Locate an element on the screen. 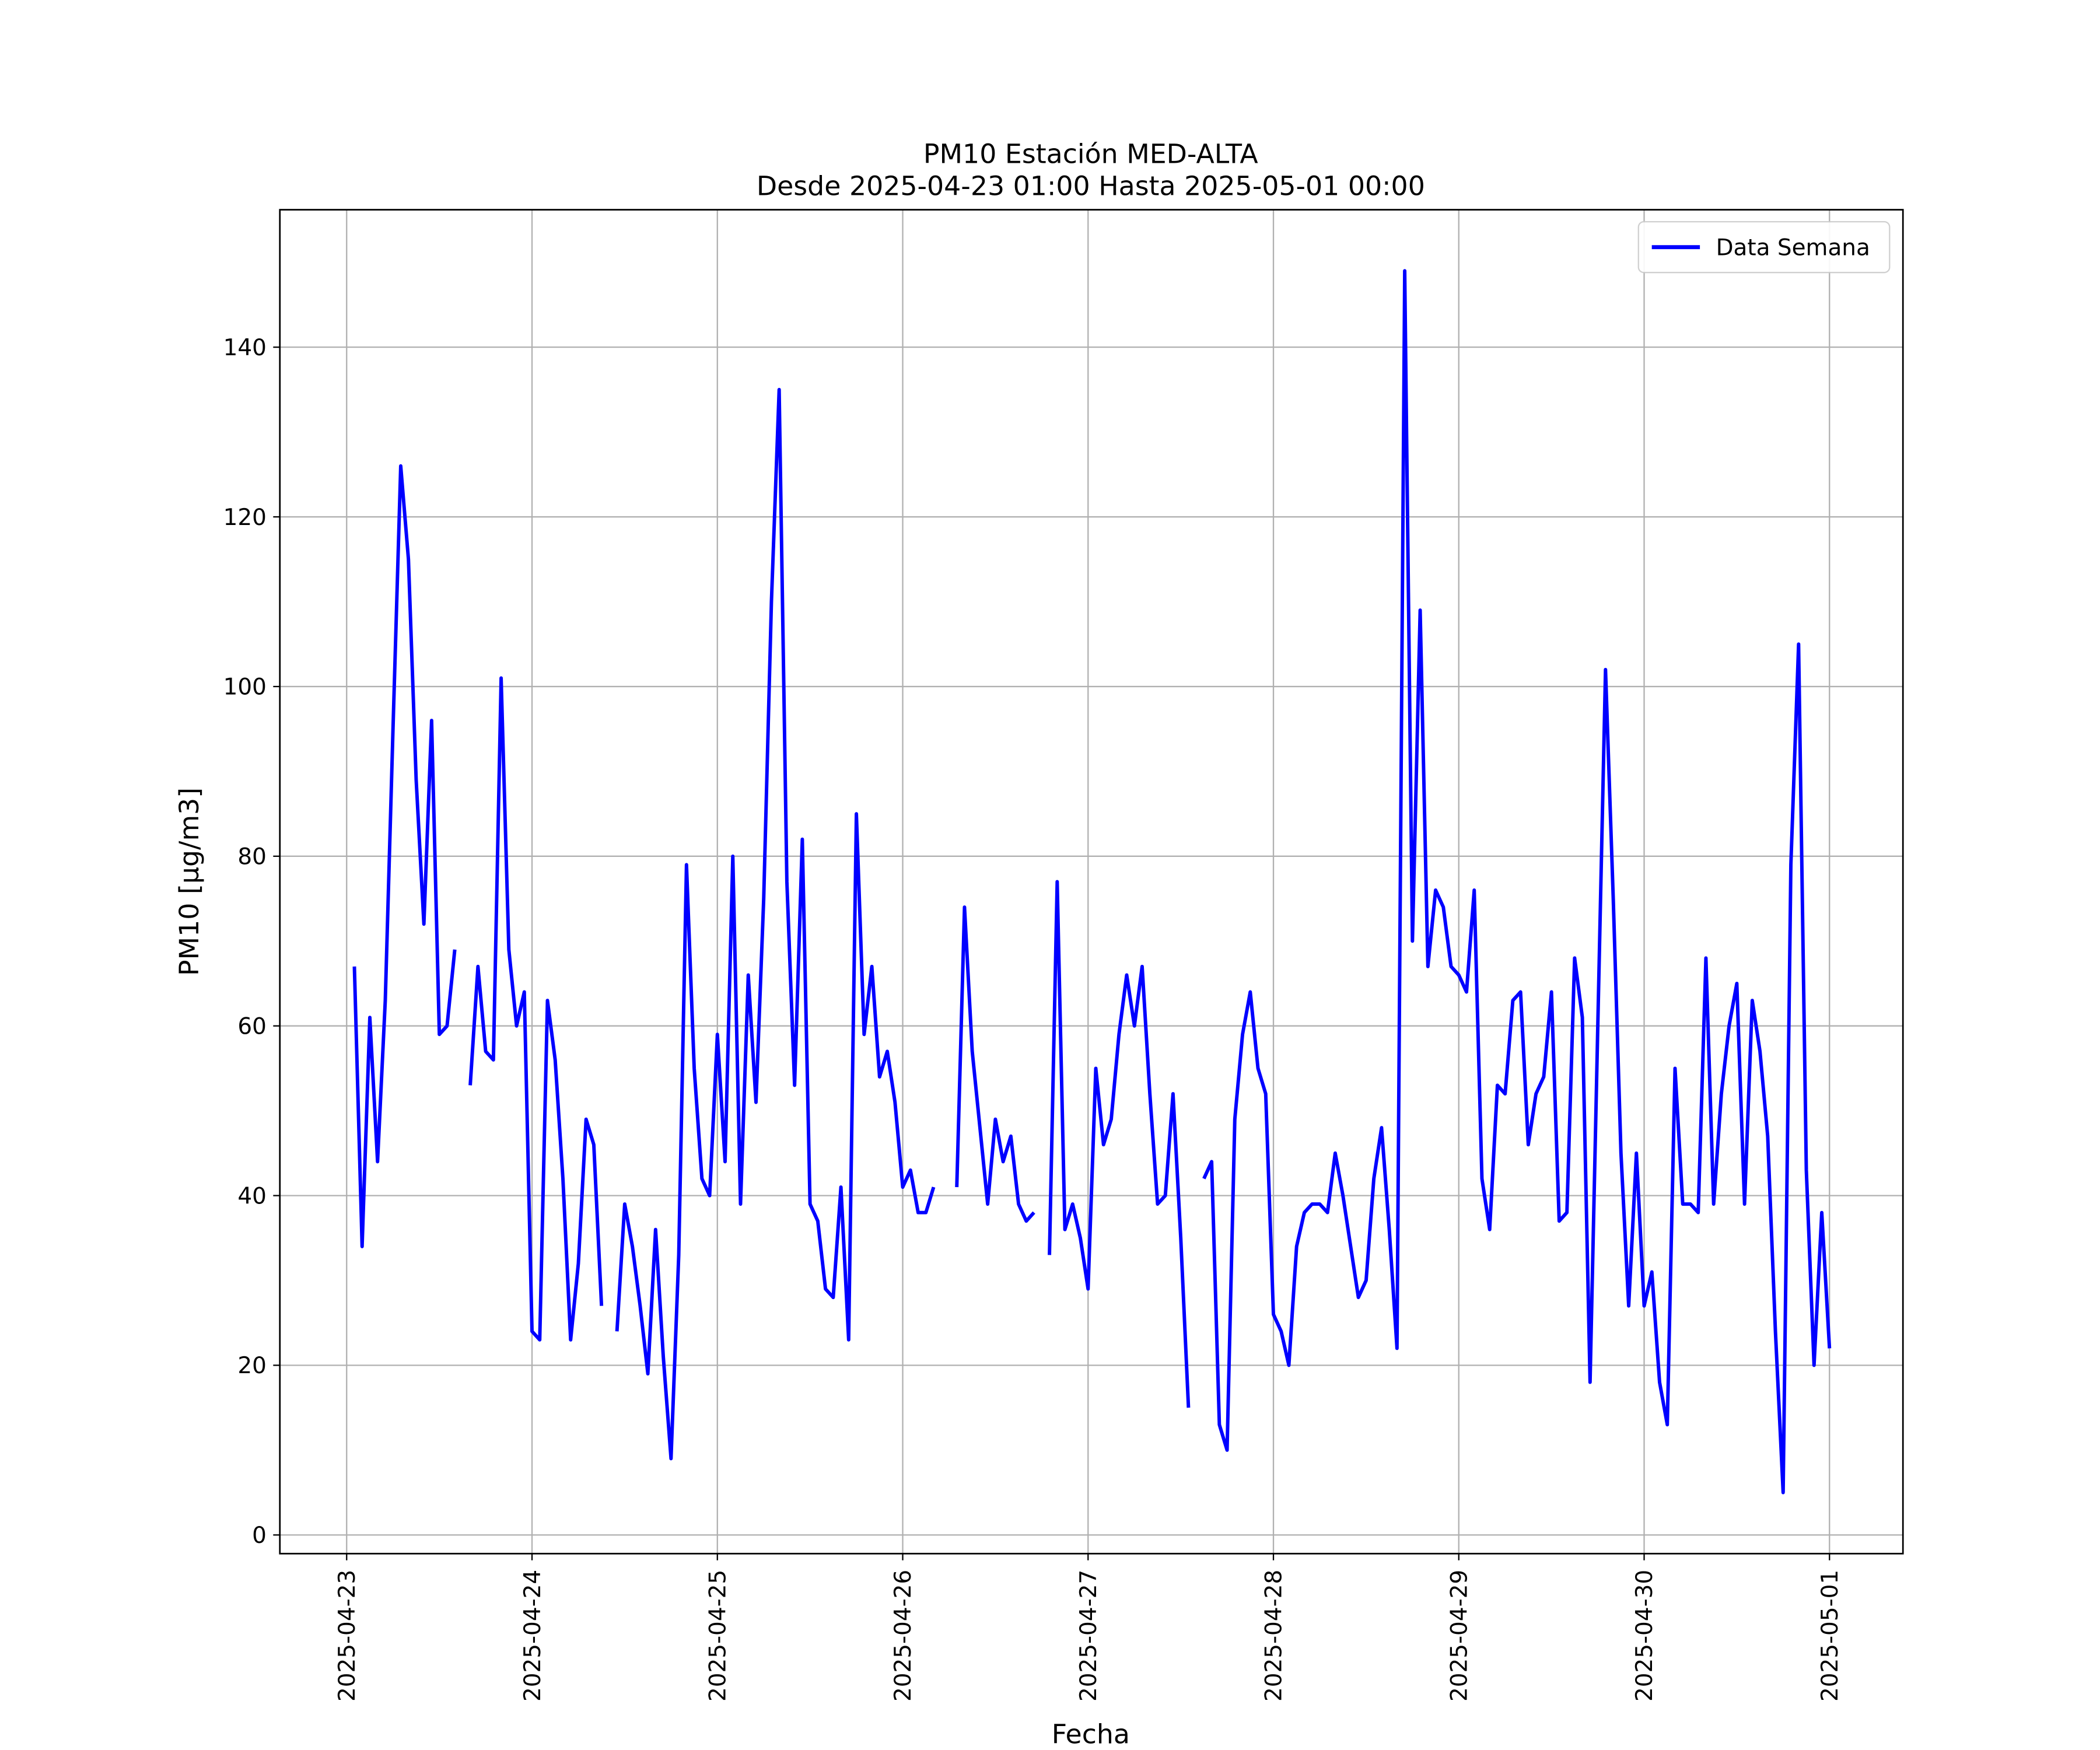 The image size is (2100, 1750). x-tick-label: 2025-04-24 is located at coordinates (533, 1636).